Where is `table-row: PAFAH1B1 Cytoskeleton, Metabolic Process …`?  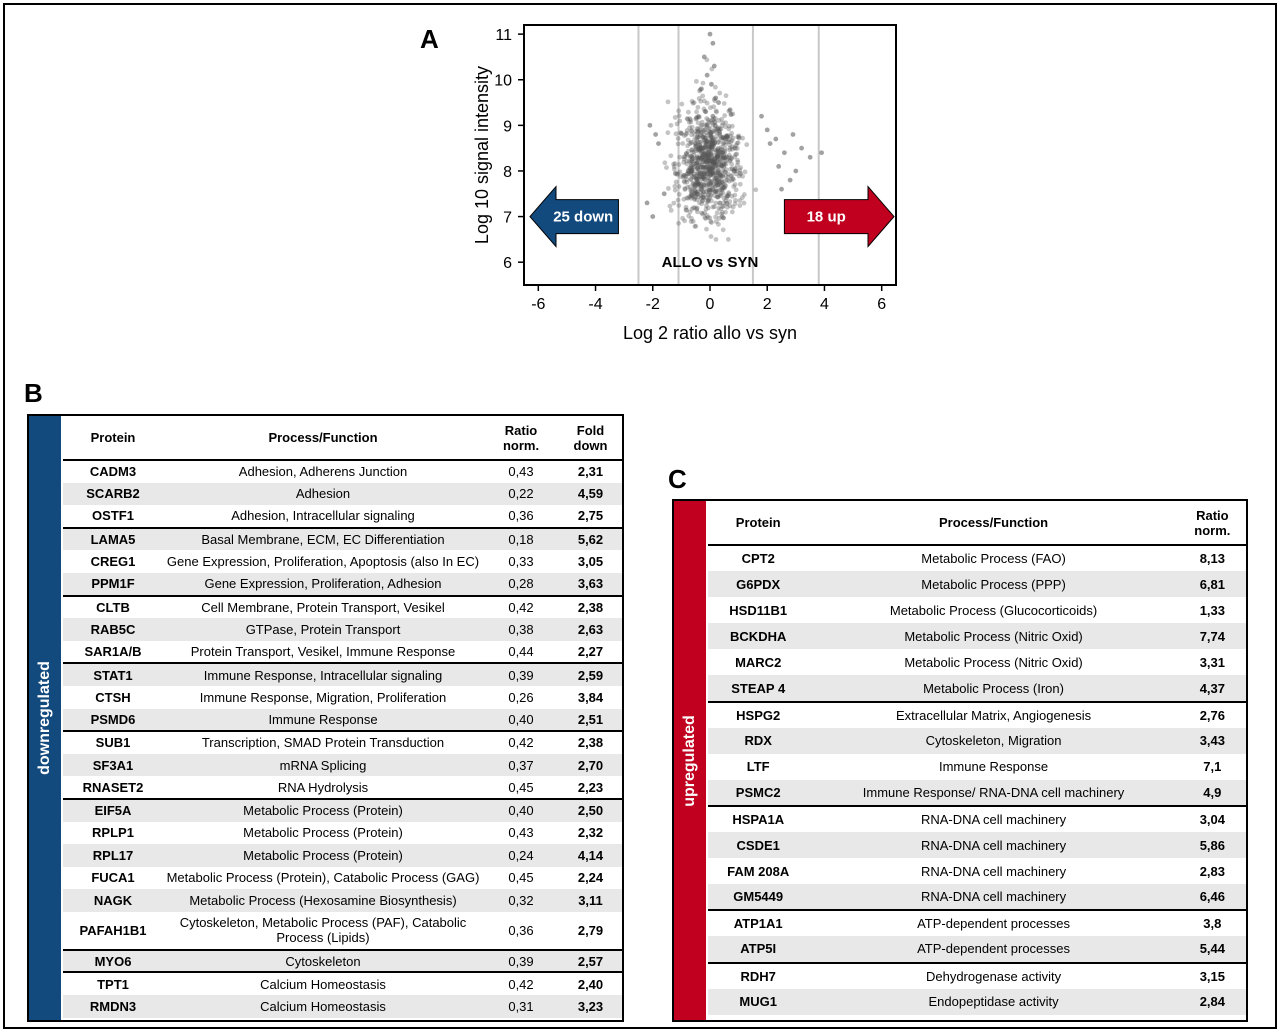 table-row: PAFAH1B1 Cytoskeleton, Metabolic Process … is located at coordinates (342, 931).